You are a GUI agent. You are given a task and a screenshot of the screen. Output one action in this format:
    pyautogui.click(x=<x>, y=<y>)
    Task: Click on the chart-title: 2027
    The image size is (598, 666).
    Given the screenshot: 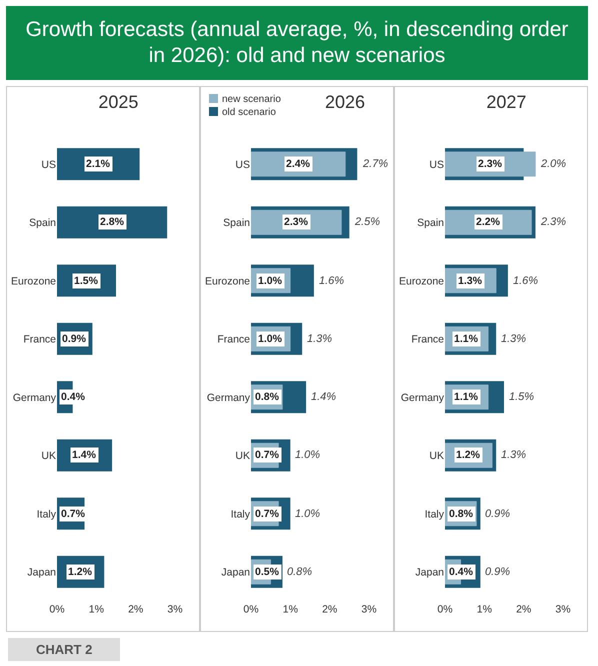 What is the action you would take?
    pyautogui.click(x=506, y=102)
    